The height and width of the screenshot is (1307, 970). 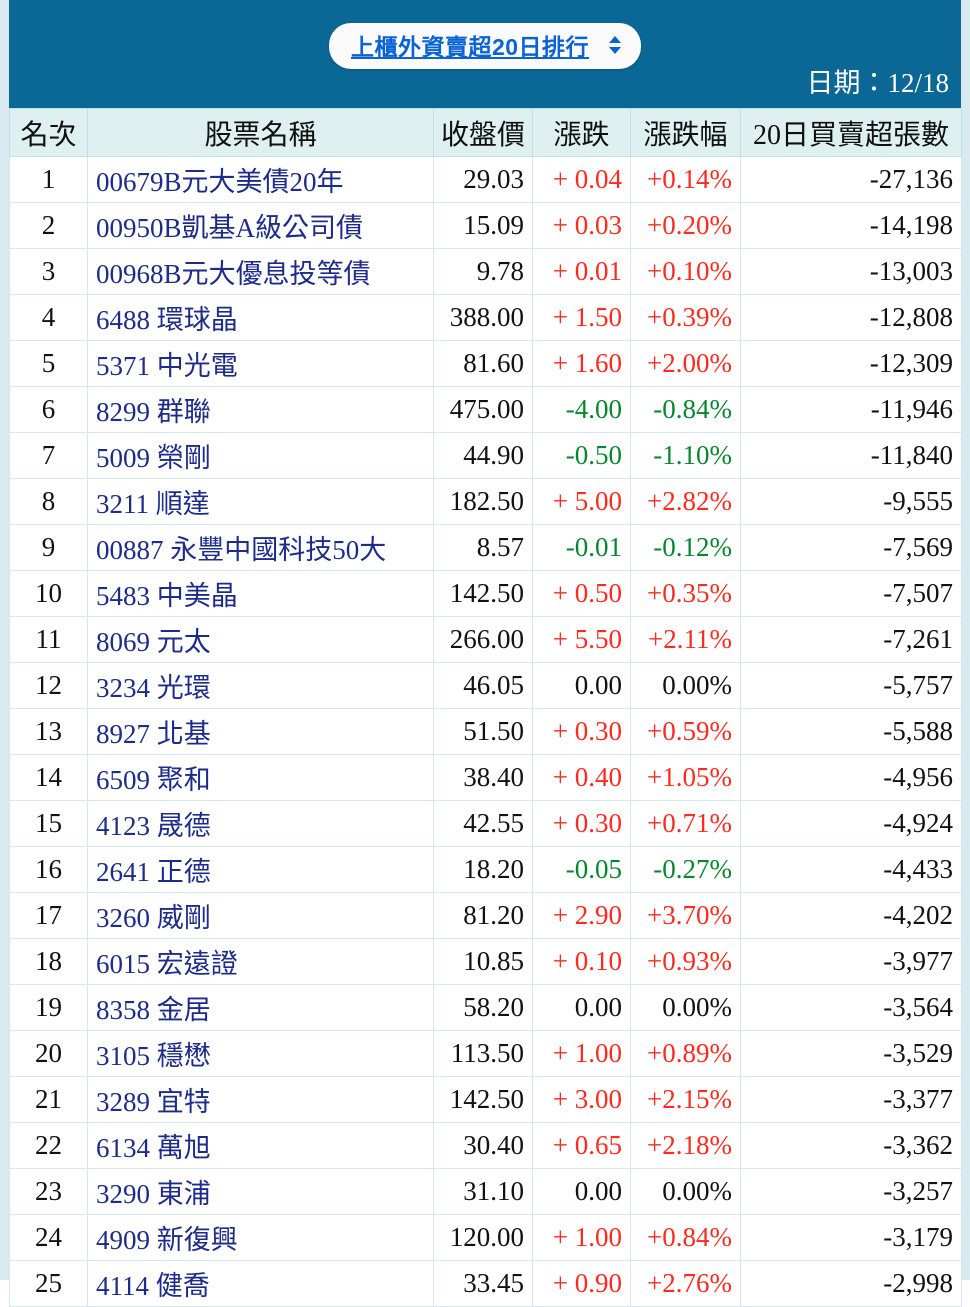 What do you see at coordinates (260, 317) in the screenshot?
I see `cell-stock-name: 6488 環球晶` at bounding box center [260, 317].